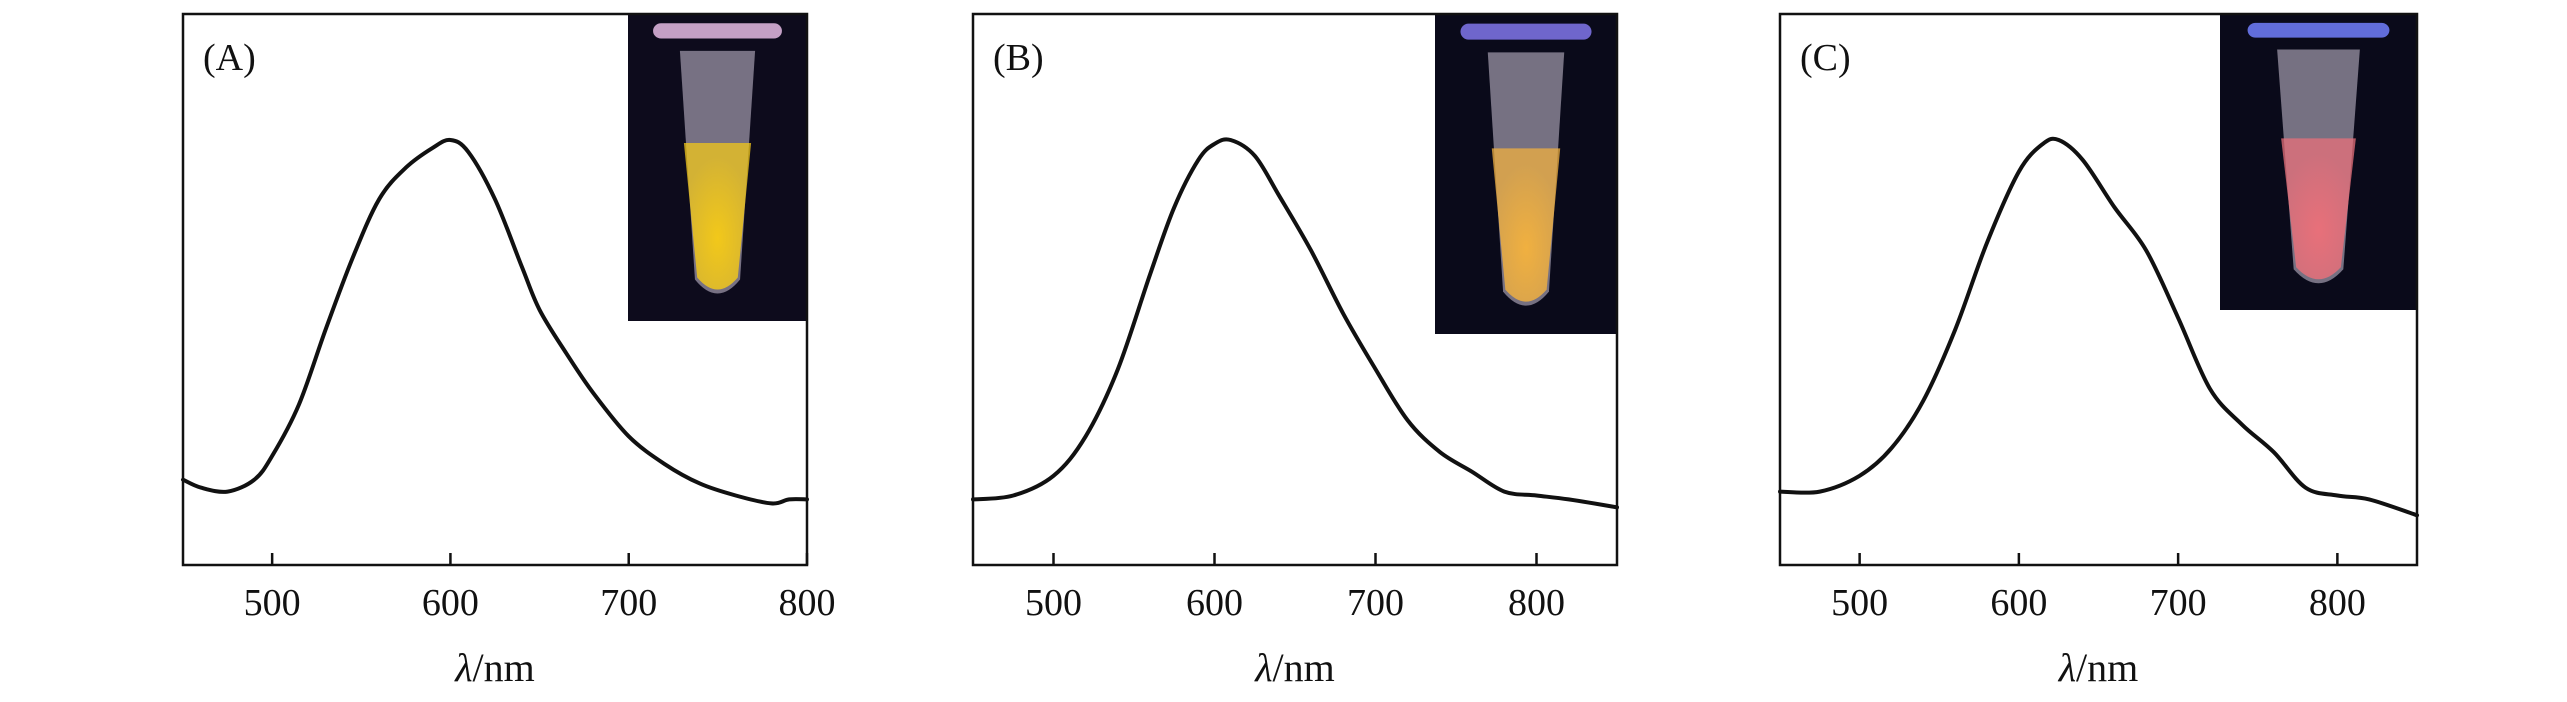  I want to click on tube-photo-a, so click(717, 167).